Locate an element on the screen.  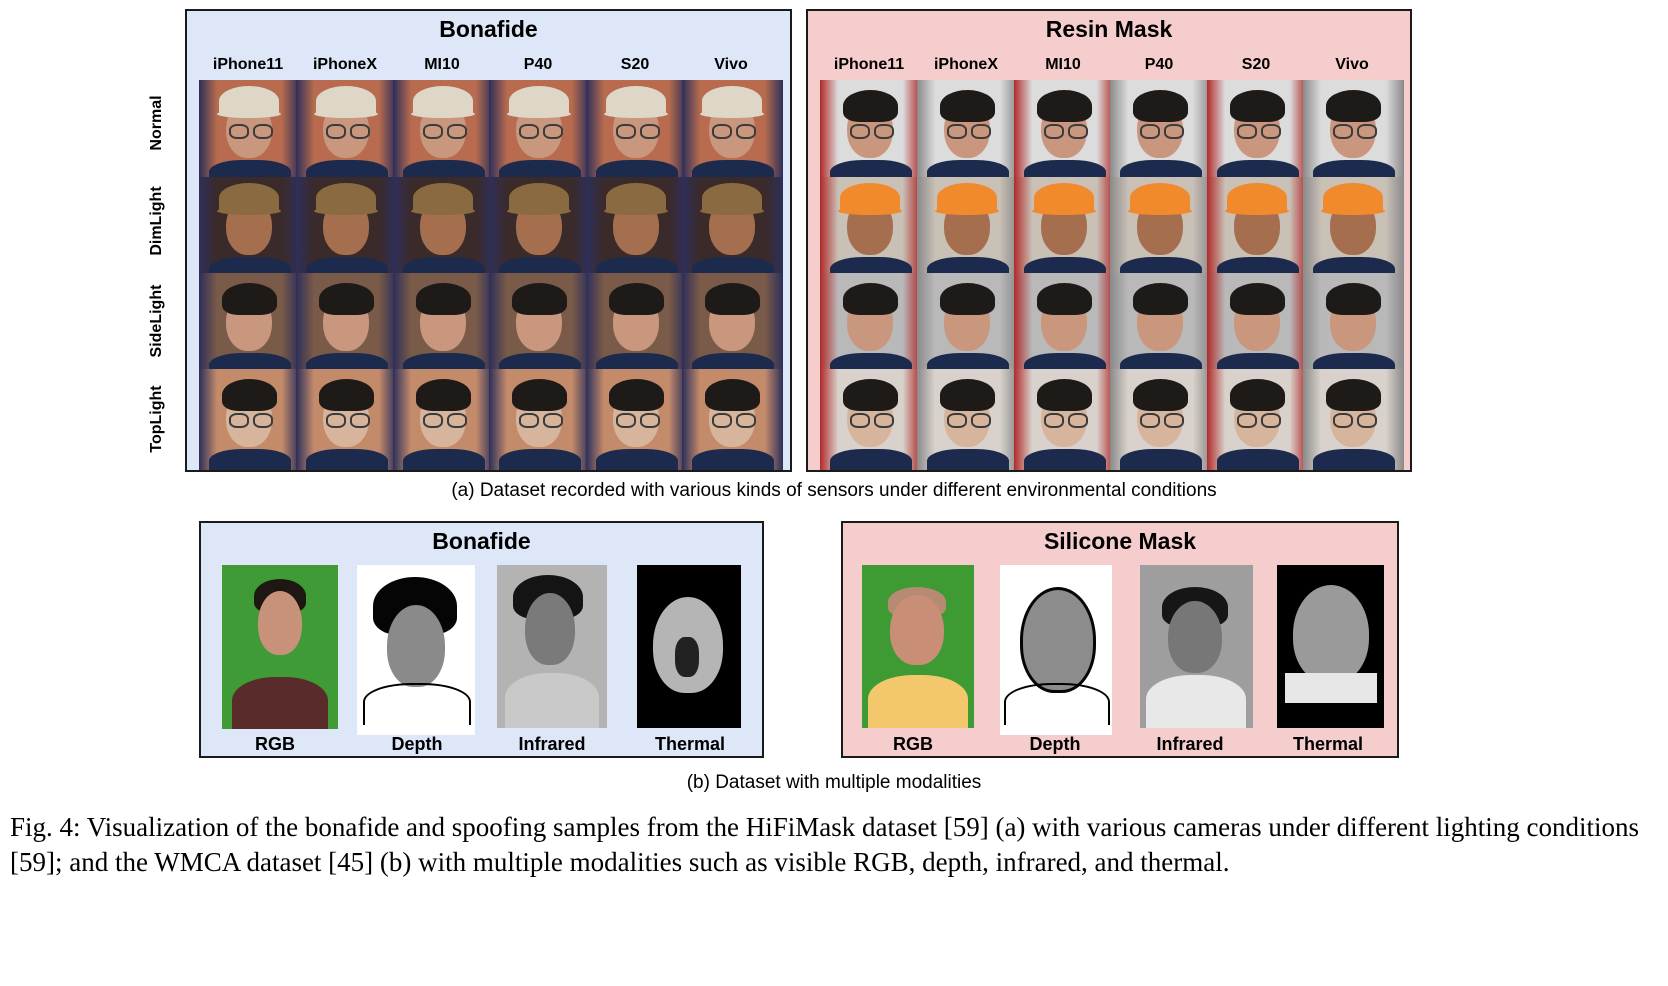
bonafide-face-toplight-vivo is located at coordinates (732, 419).